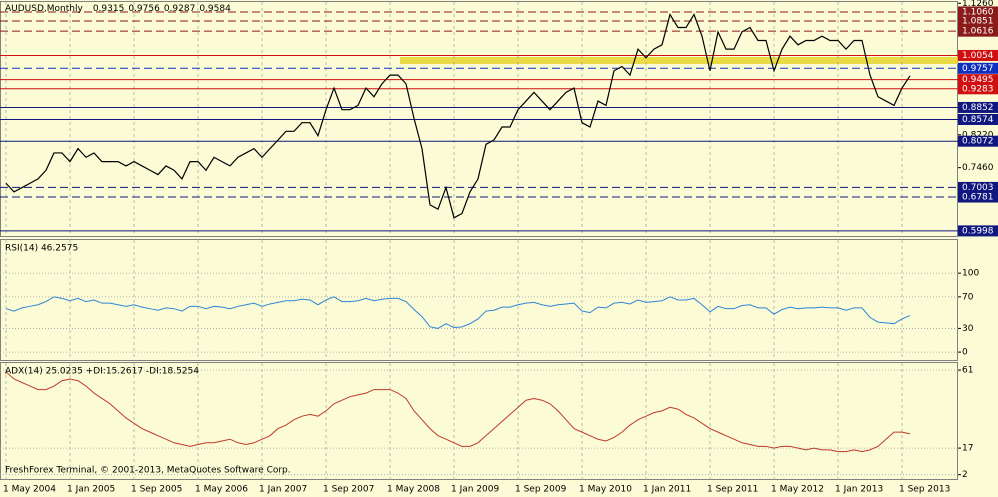  I want to click on y-tick-label: 61, so click(967, 371).